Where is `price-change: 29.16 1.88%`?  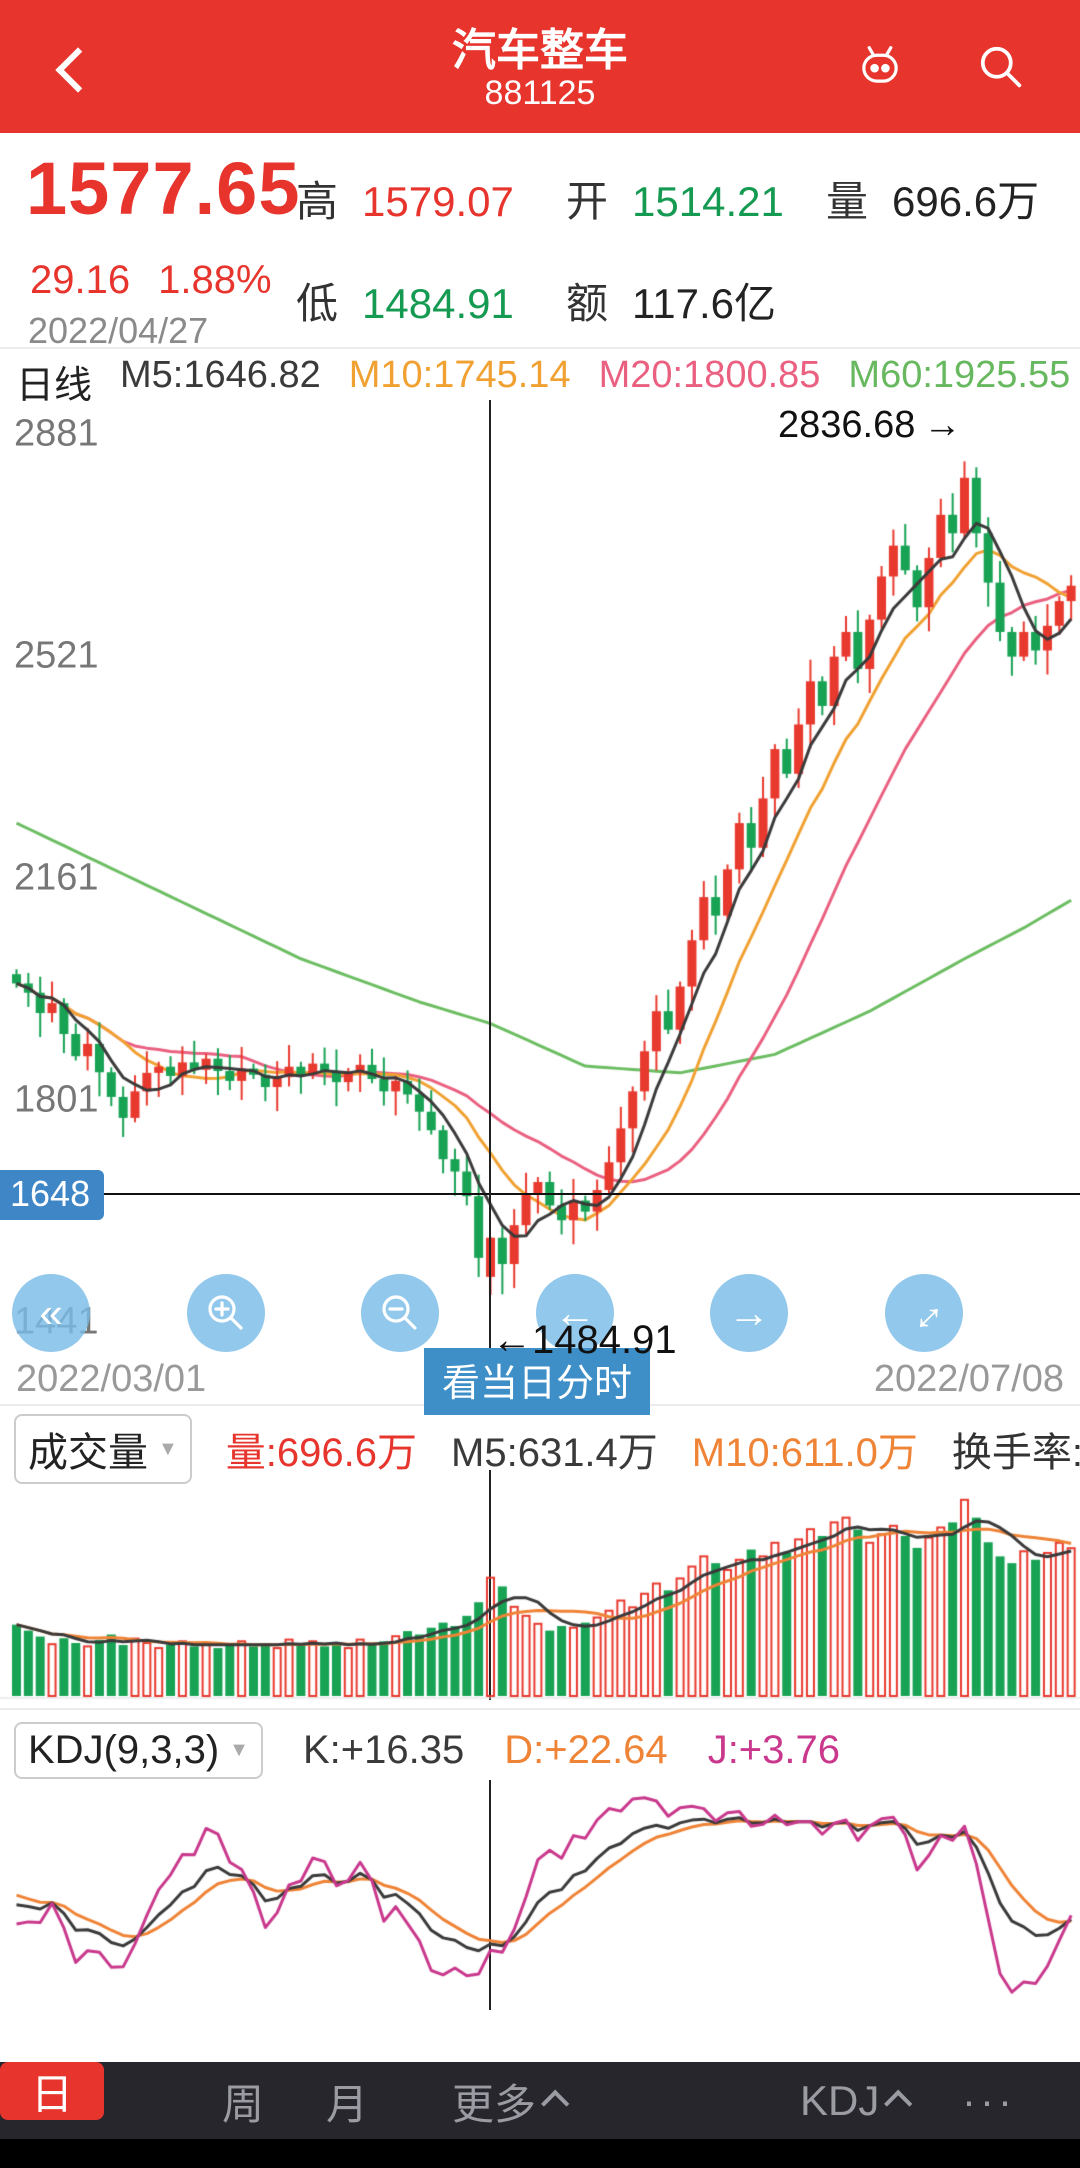 price-change: 29.16 1.88% is located at coordinates (165, 280).